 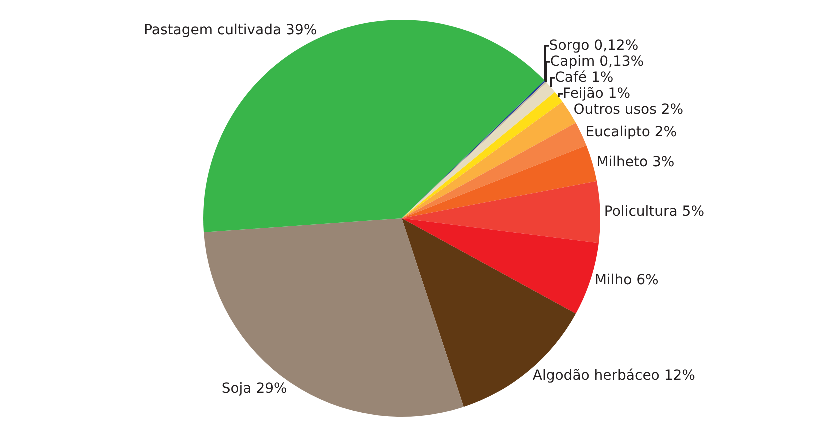 I want to click on slice-label: Eucalipto 2%, so click(x=632, y=132).